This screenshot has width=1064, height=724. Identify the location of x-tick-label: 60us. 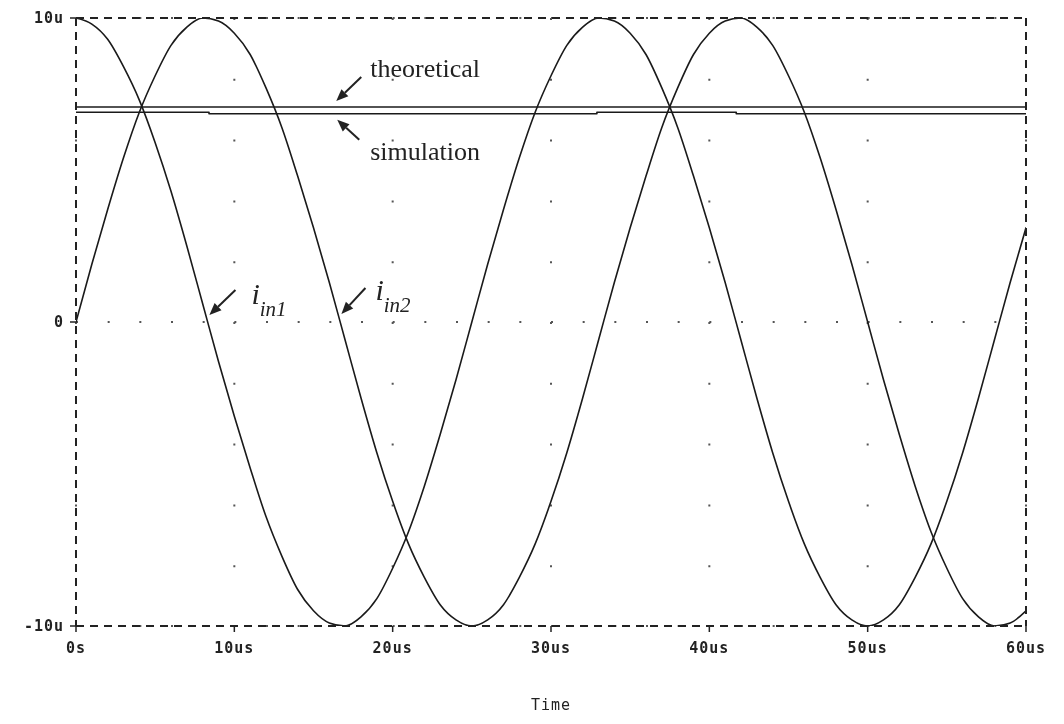
(1026, 647).